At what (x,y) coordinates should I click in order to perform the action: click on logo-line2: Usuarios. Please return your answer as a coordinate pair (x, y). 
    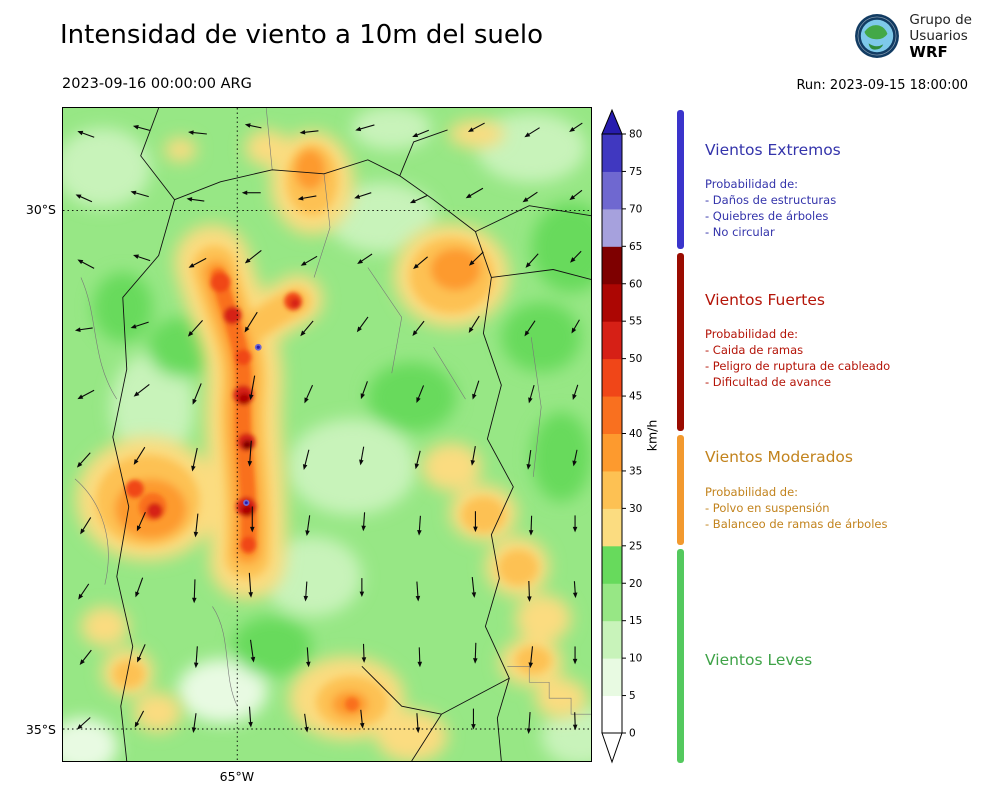
    Looking at the image, I should click on (938, 36).